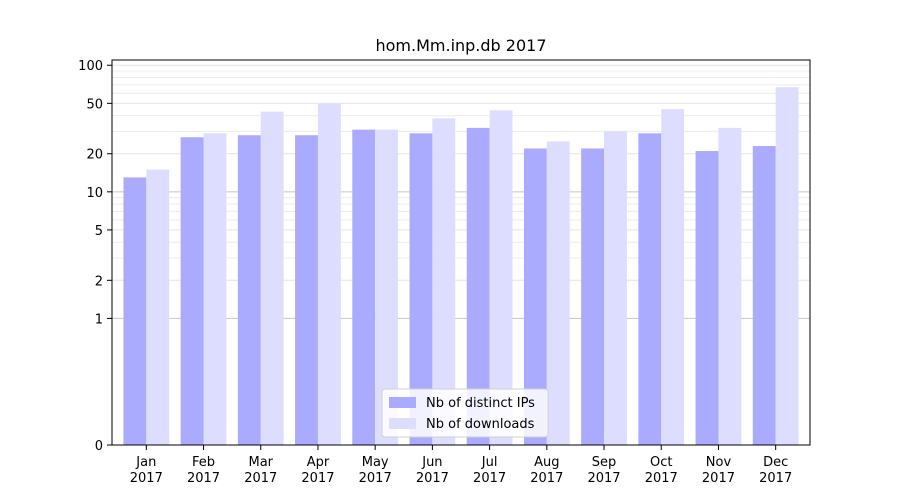  Describe the element at coordinates (99, 281) in the screenshot. I see `y-tick-label: 2` at that location.